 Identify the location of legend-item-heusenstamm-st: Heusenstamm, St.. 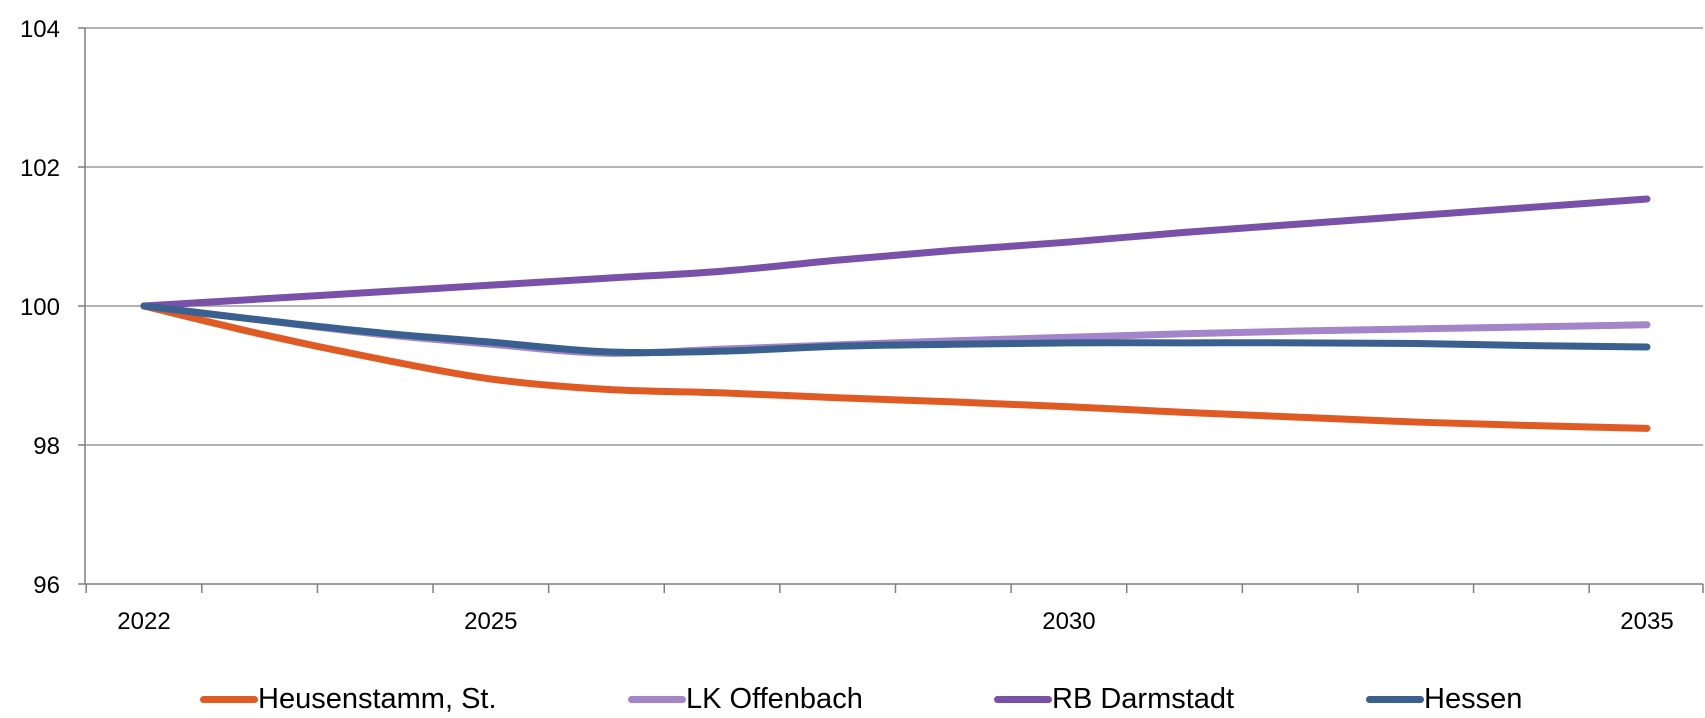
(348, 699).